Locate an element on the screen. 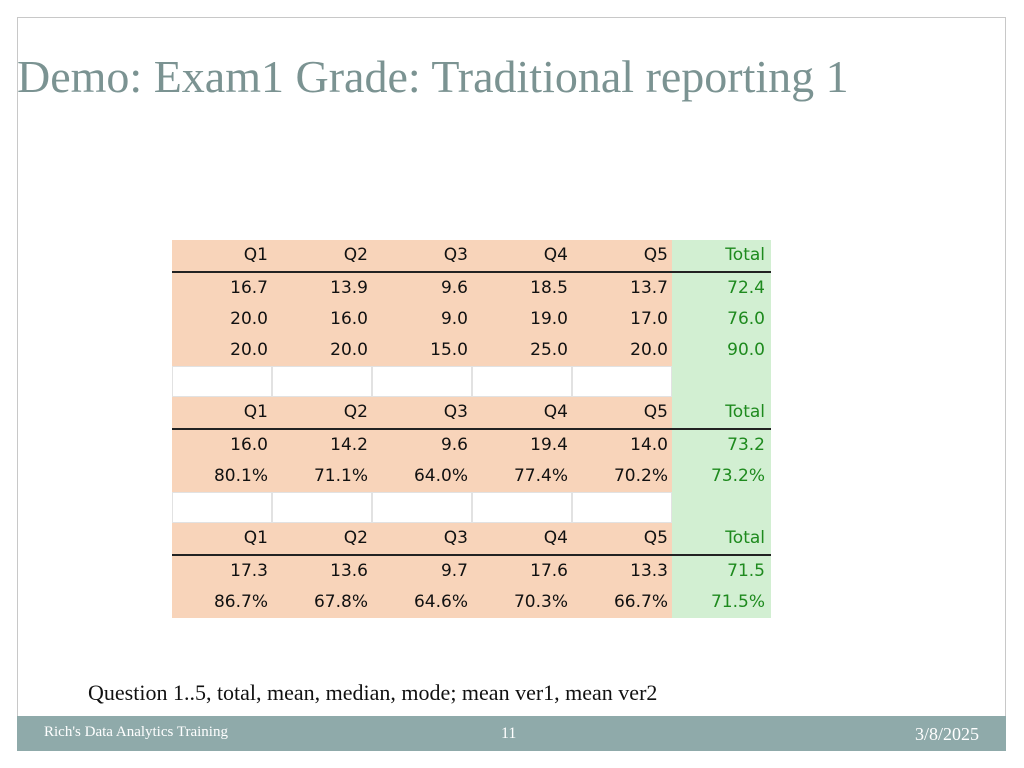 The width and height of the screenshot is (1024, 768). table-cell: 64.0% is located at coordinates (422, 476).